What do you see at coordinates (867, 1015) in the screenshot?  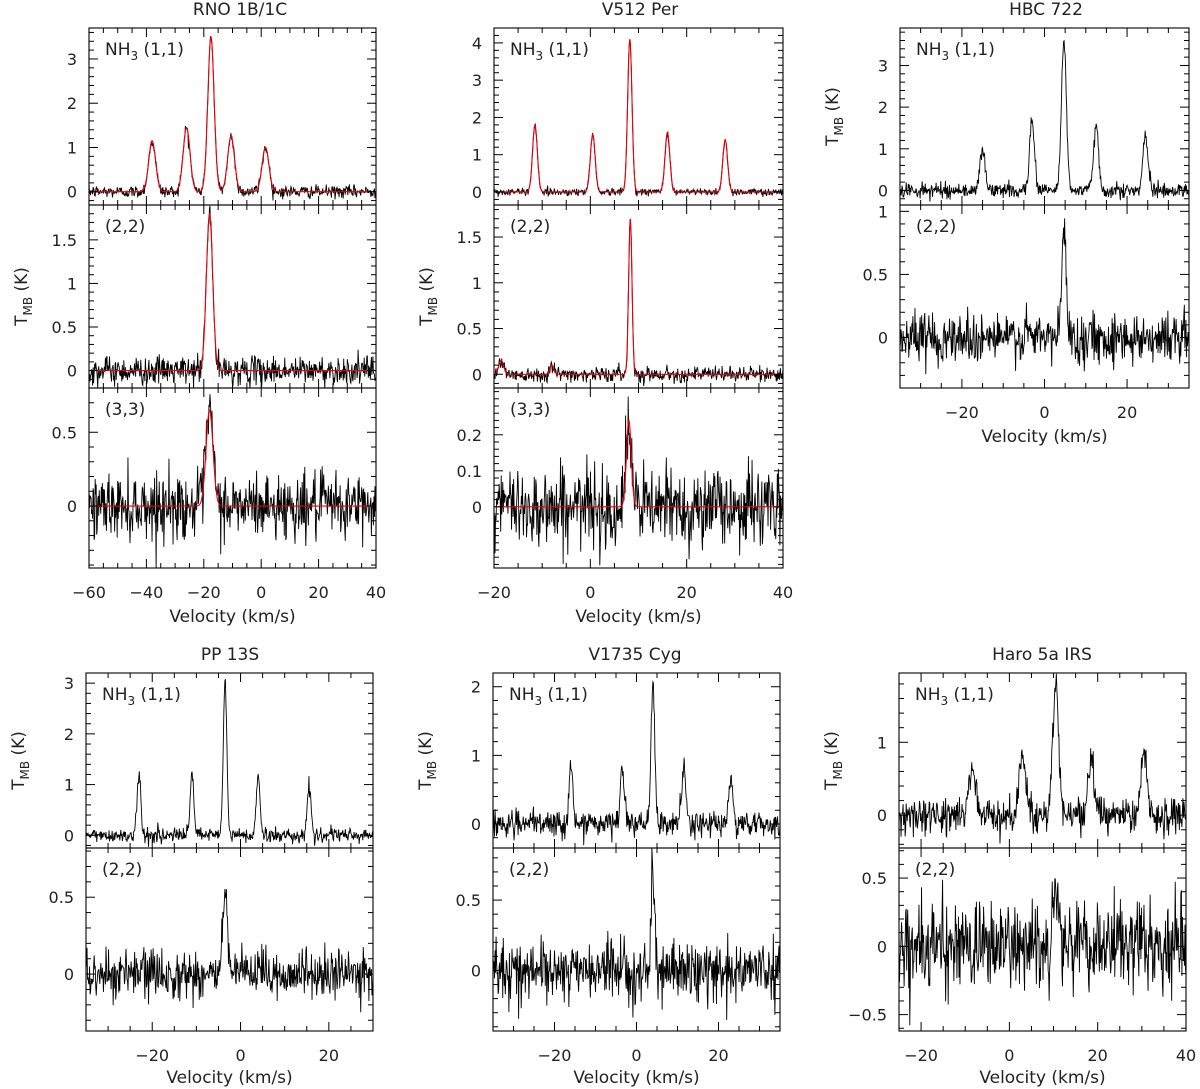 I see `y-tick-label: −0.5` at bounding box center [867, 1015].